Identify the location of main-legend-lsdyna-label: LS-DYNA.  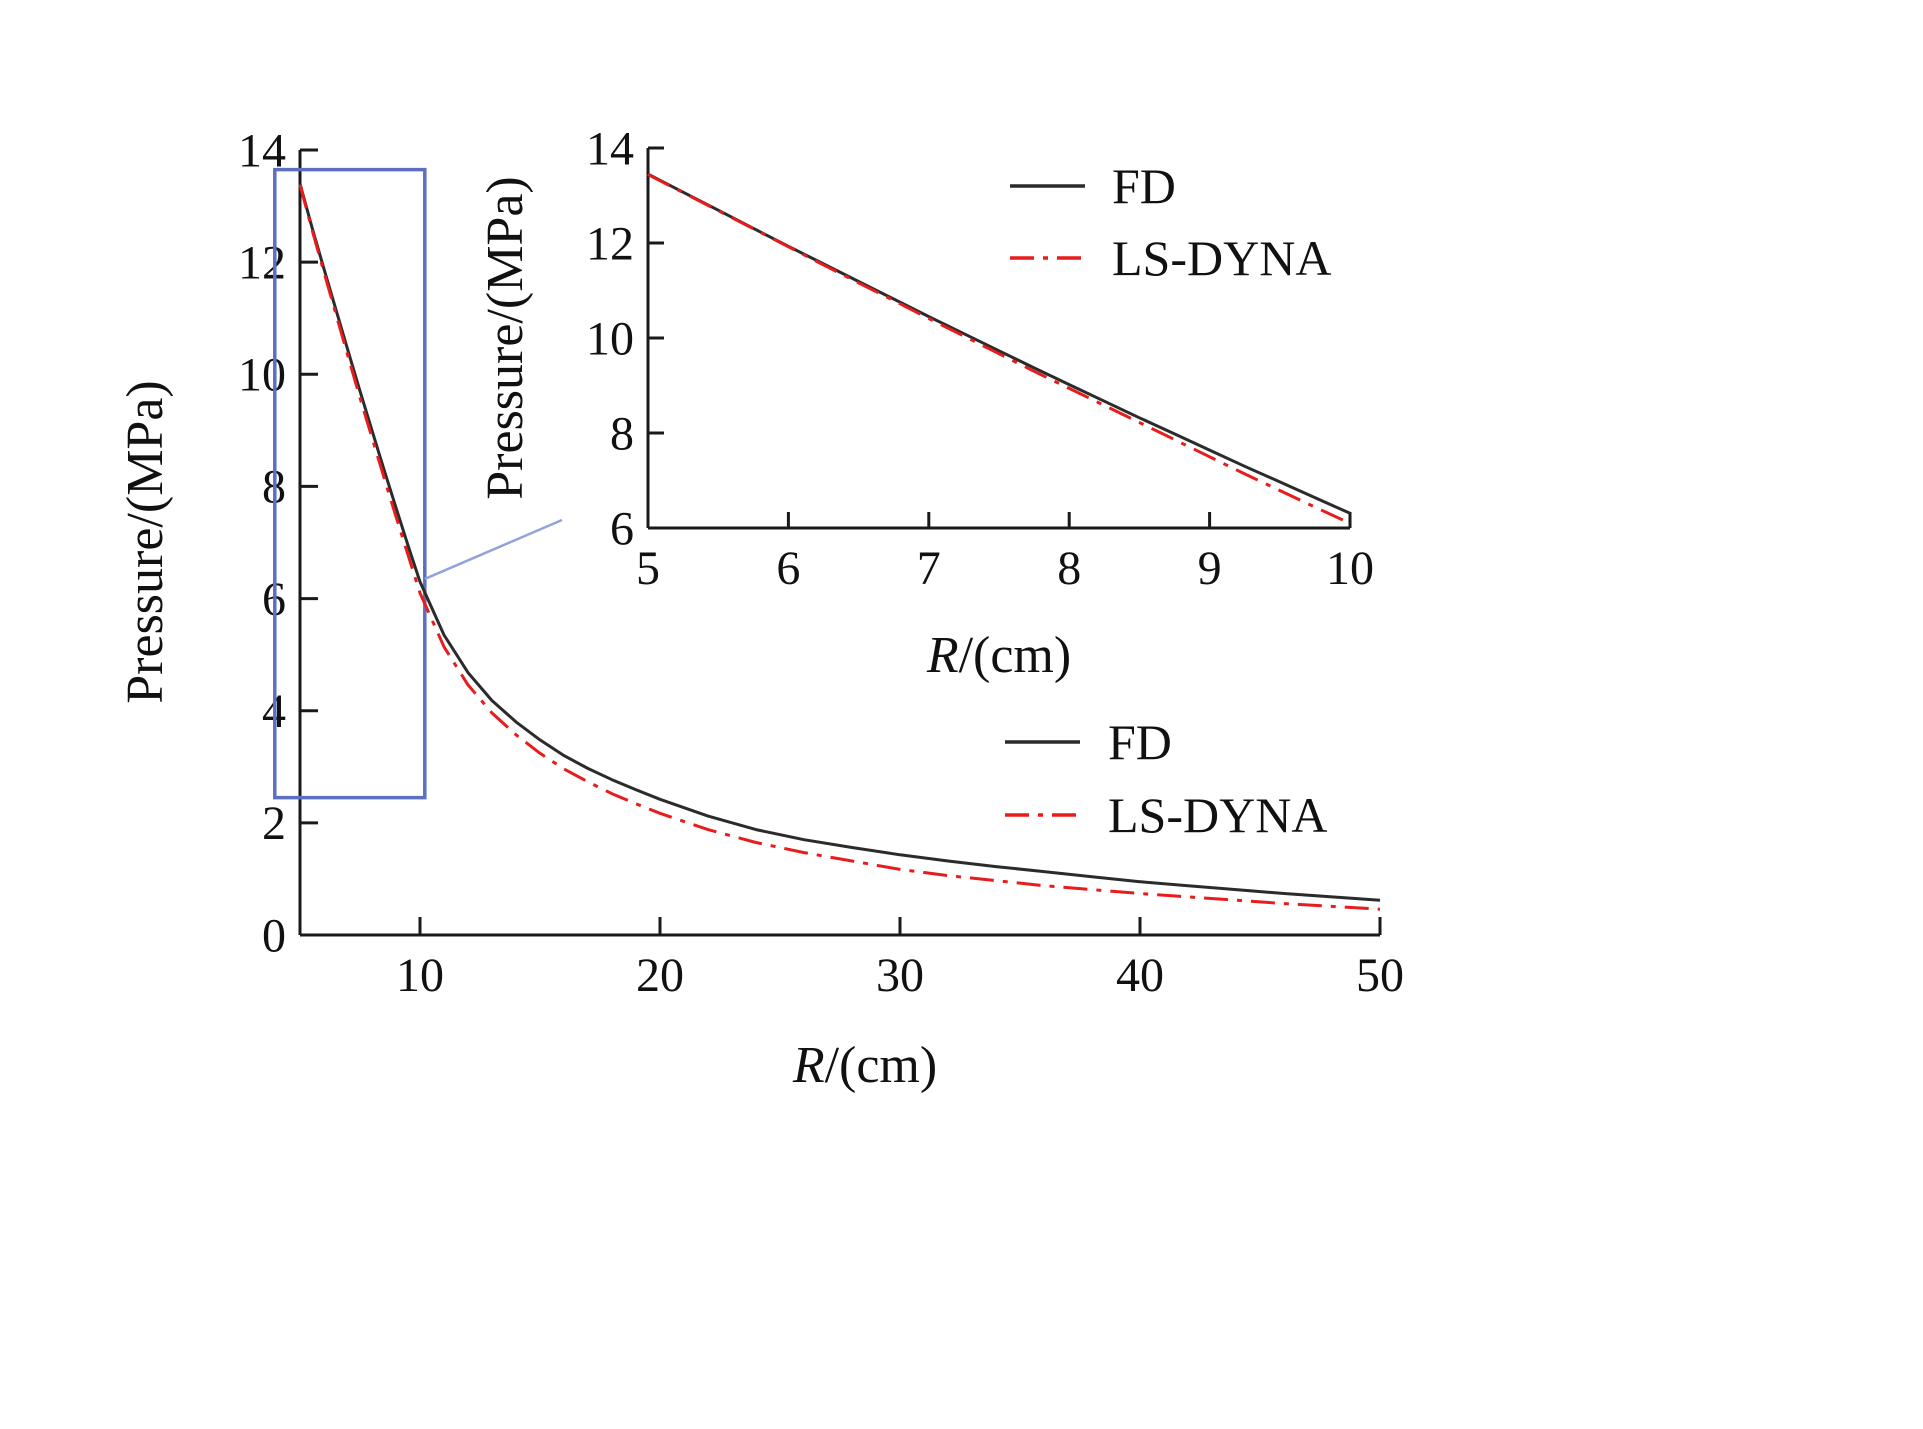
(1217, 815).